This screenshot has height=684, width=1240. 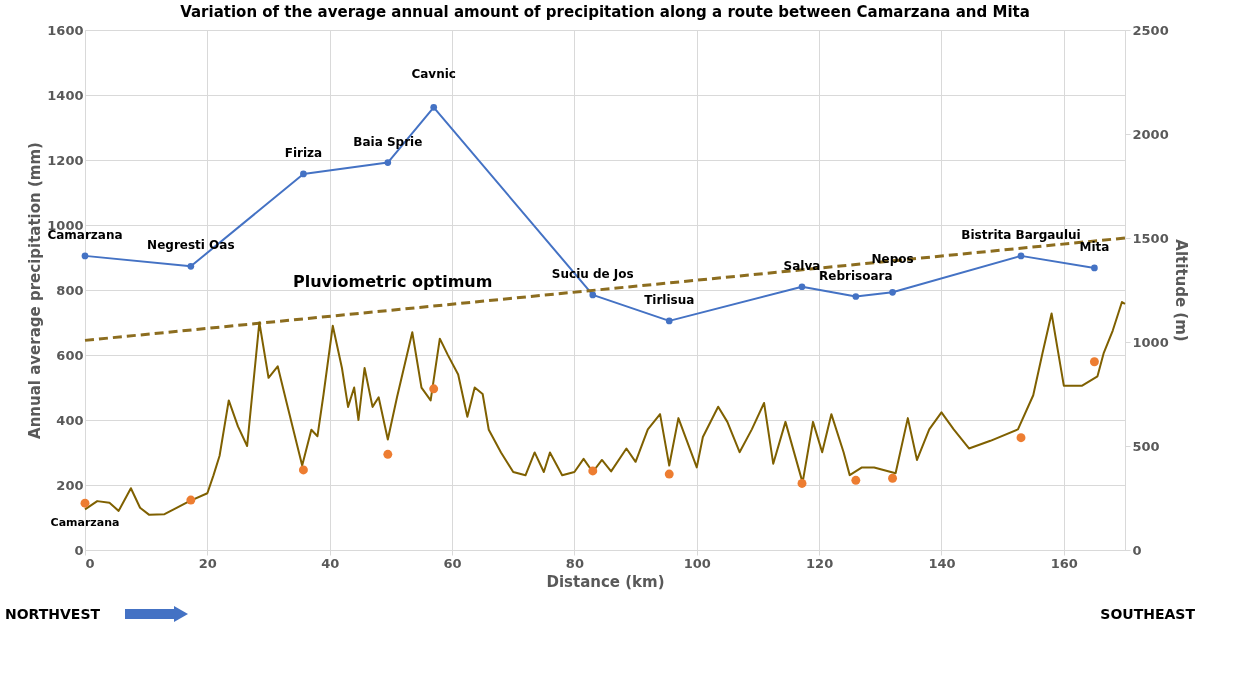 I want to click on x-tick-label: 120, so click(x=820, y=563).